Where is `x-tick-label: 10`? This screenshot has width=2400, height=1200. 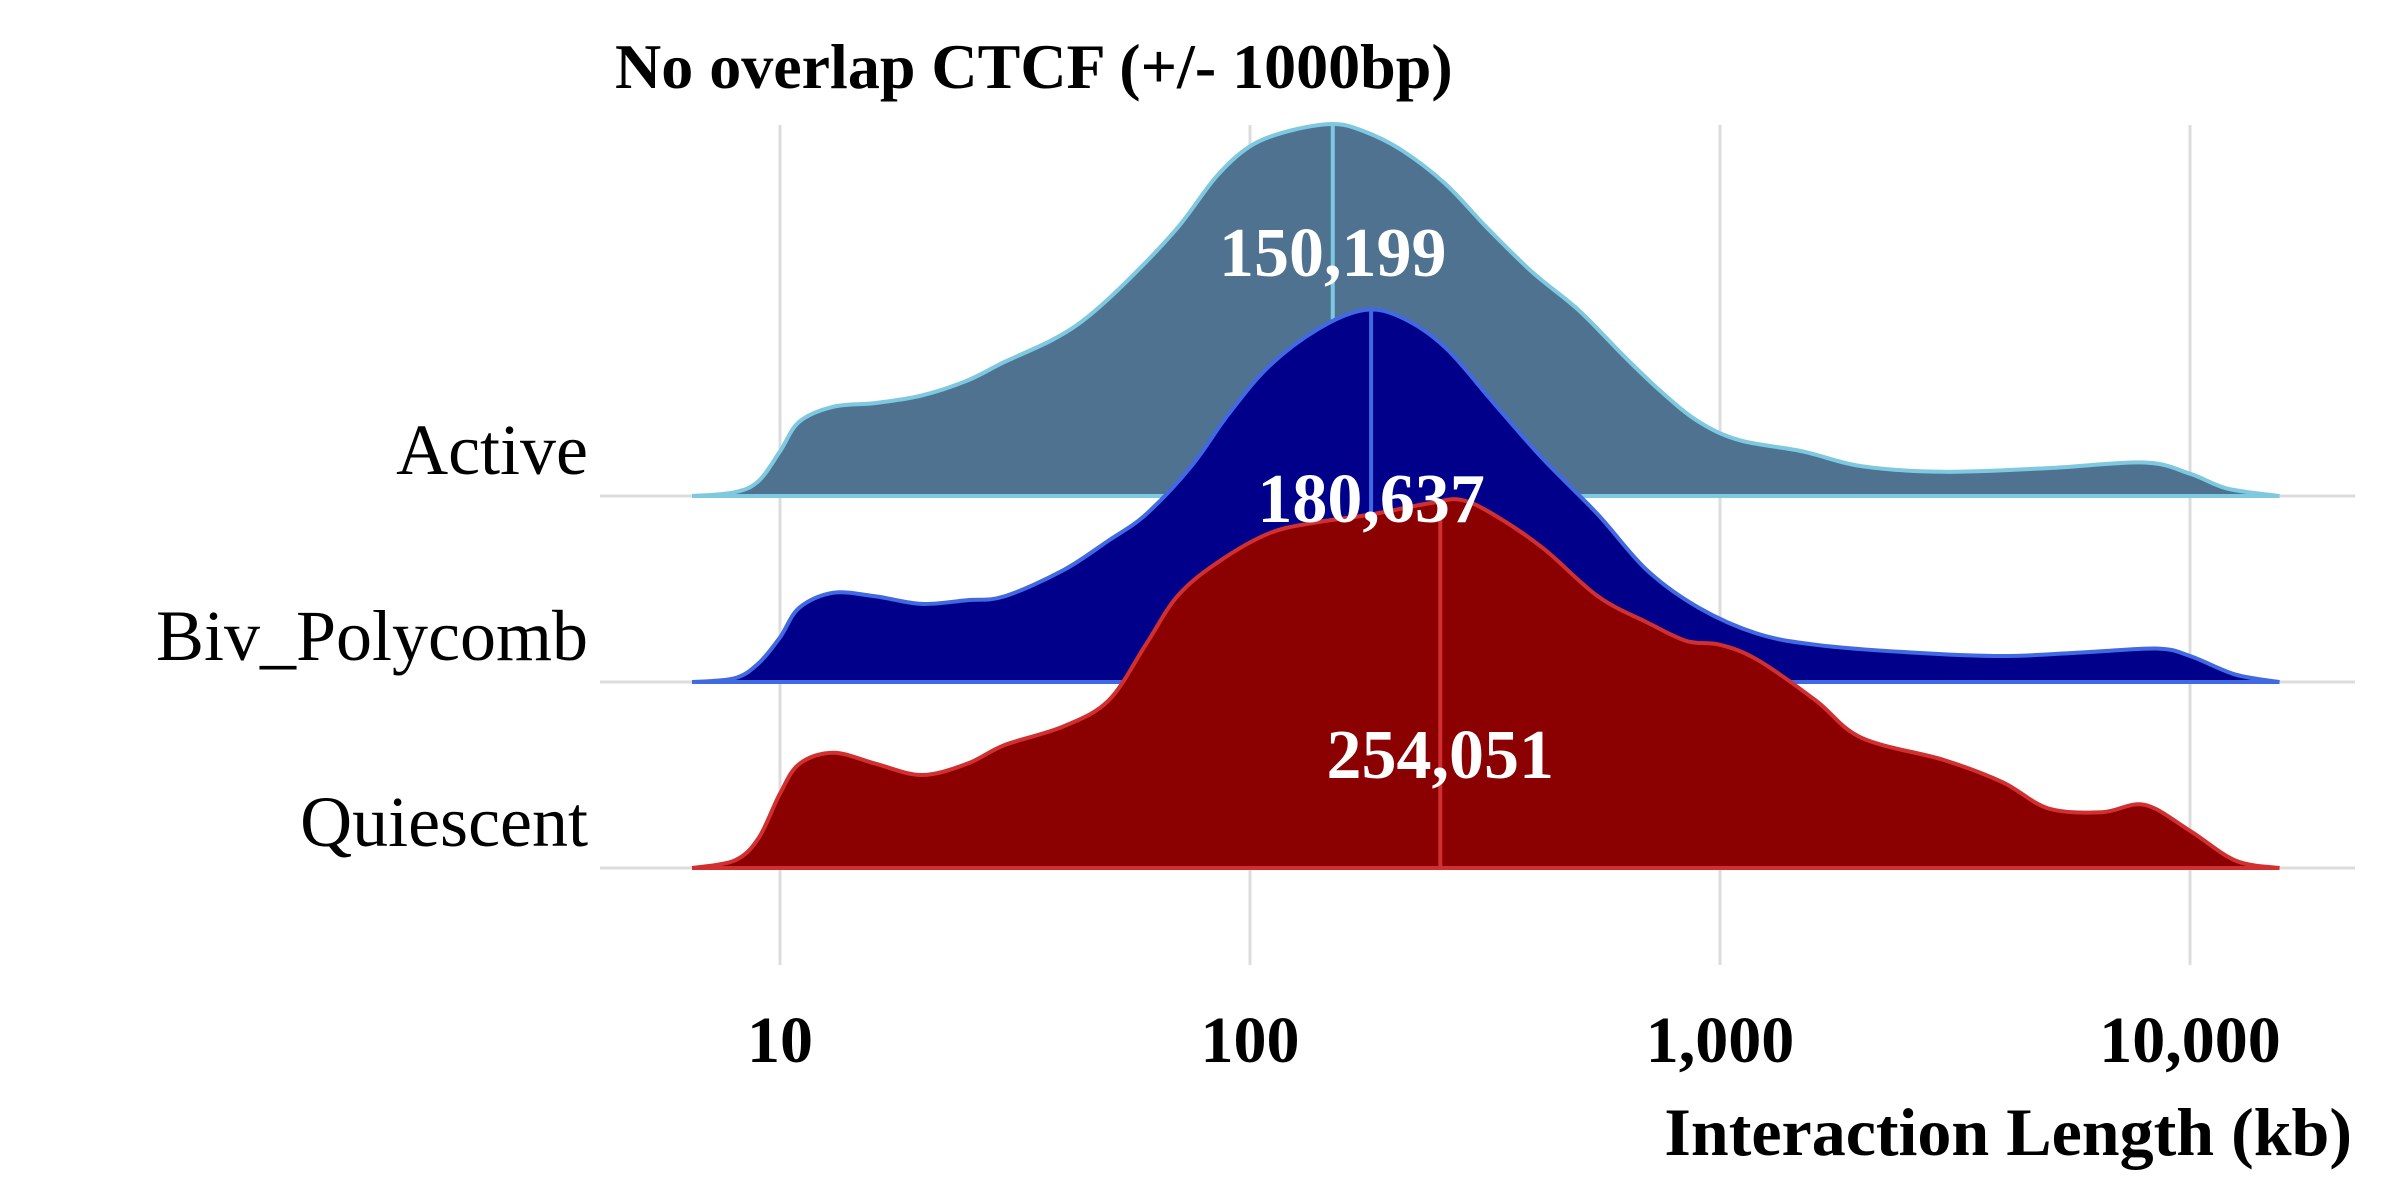 x-tick-label: 10 is located at coordinates (780, 1040).